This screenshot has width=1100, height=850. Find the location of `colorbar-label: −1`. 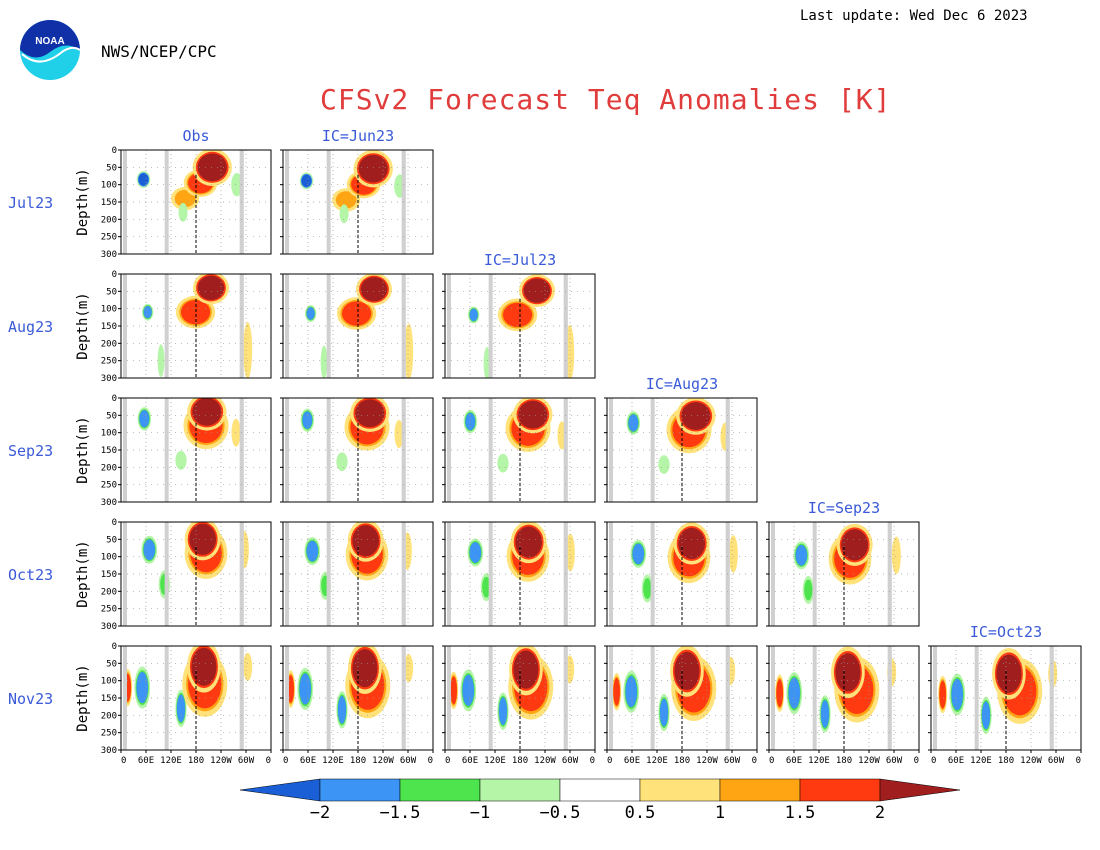

colorbar-label: −1 is located at coordinates (480, 813).